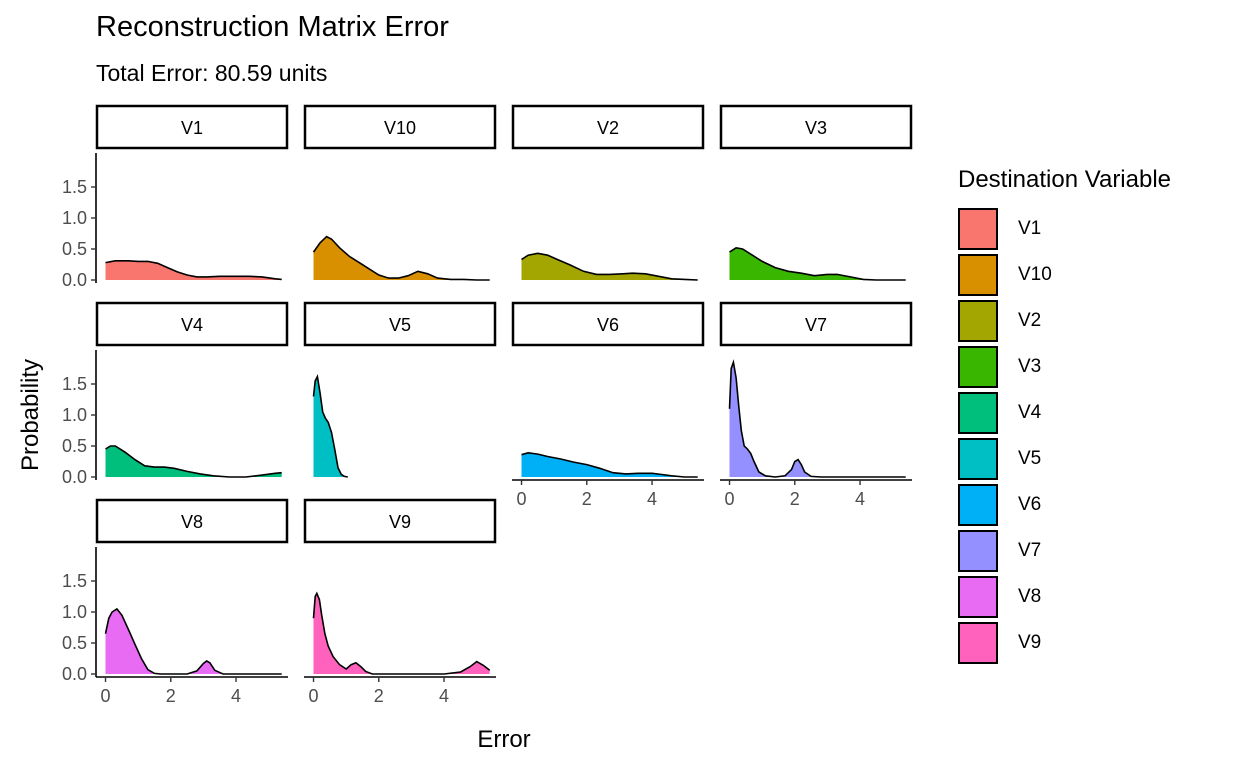 The height and width of the screenshot is (768, 1248). Describe the element at coordinates (272, 27) in the screenshot. I see `chart-title: Reconstruction Matrix Error` at that location.